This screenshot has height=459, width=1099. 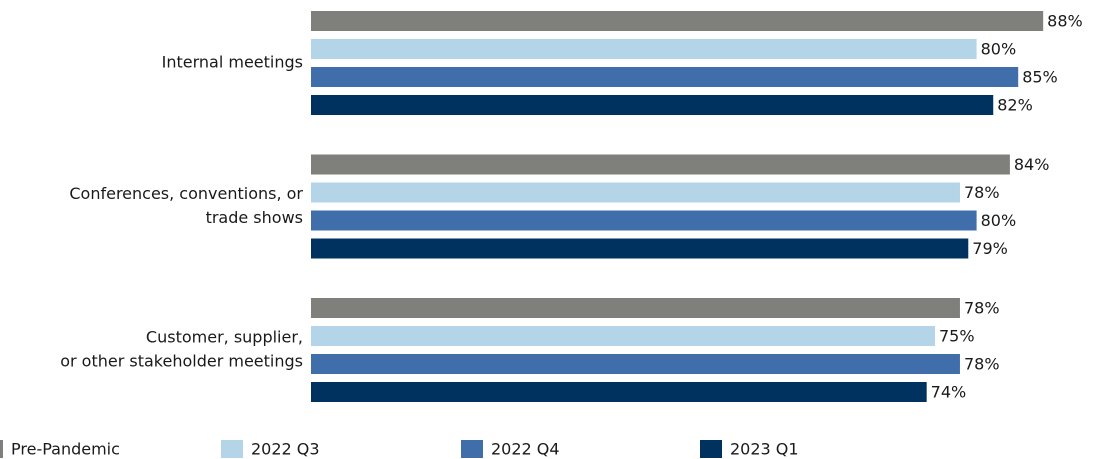 I want to click on value-label: 74%, so click(x=949, y=392).